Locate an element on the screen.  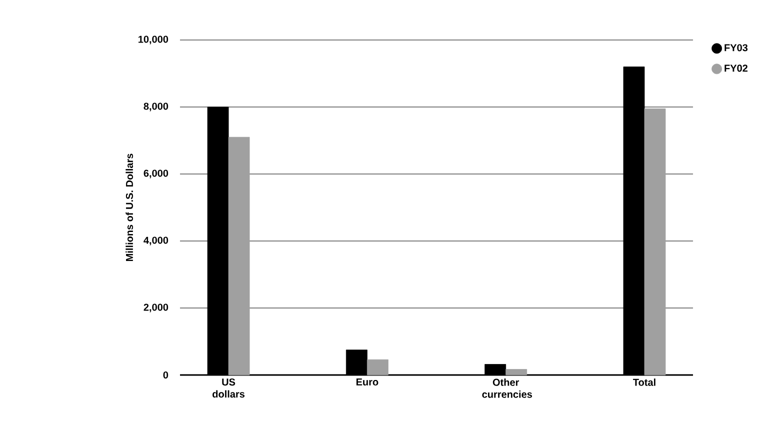
y-tick-label: 6,000 is located at coordinates (156, 174).